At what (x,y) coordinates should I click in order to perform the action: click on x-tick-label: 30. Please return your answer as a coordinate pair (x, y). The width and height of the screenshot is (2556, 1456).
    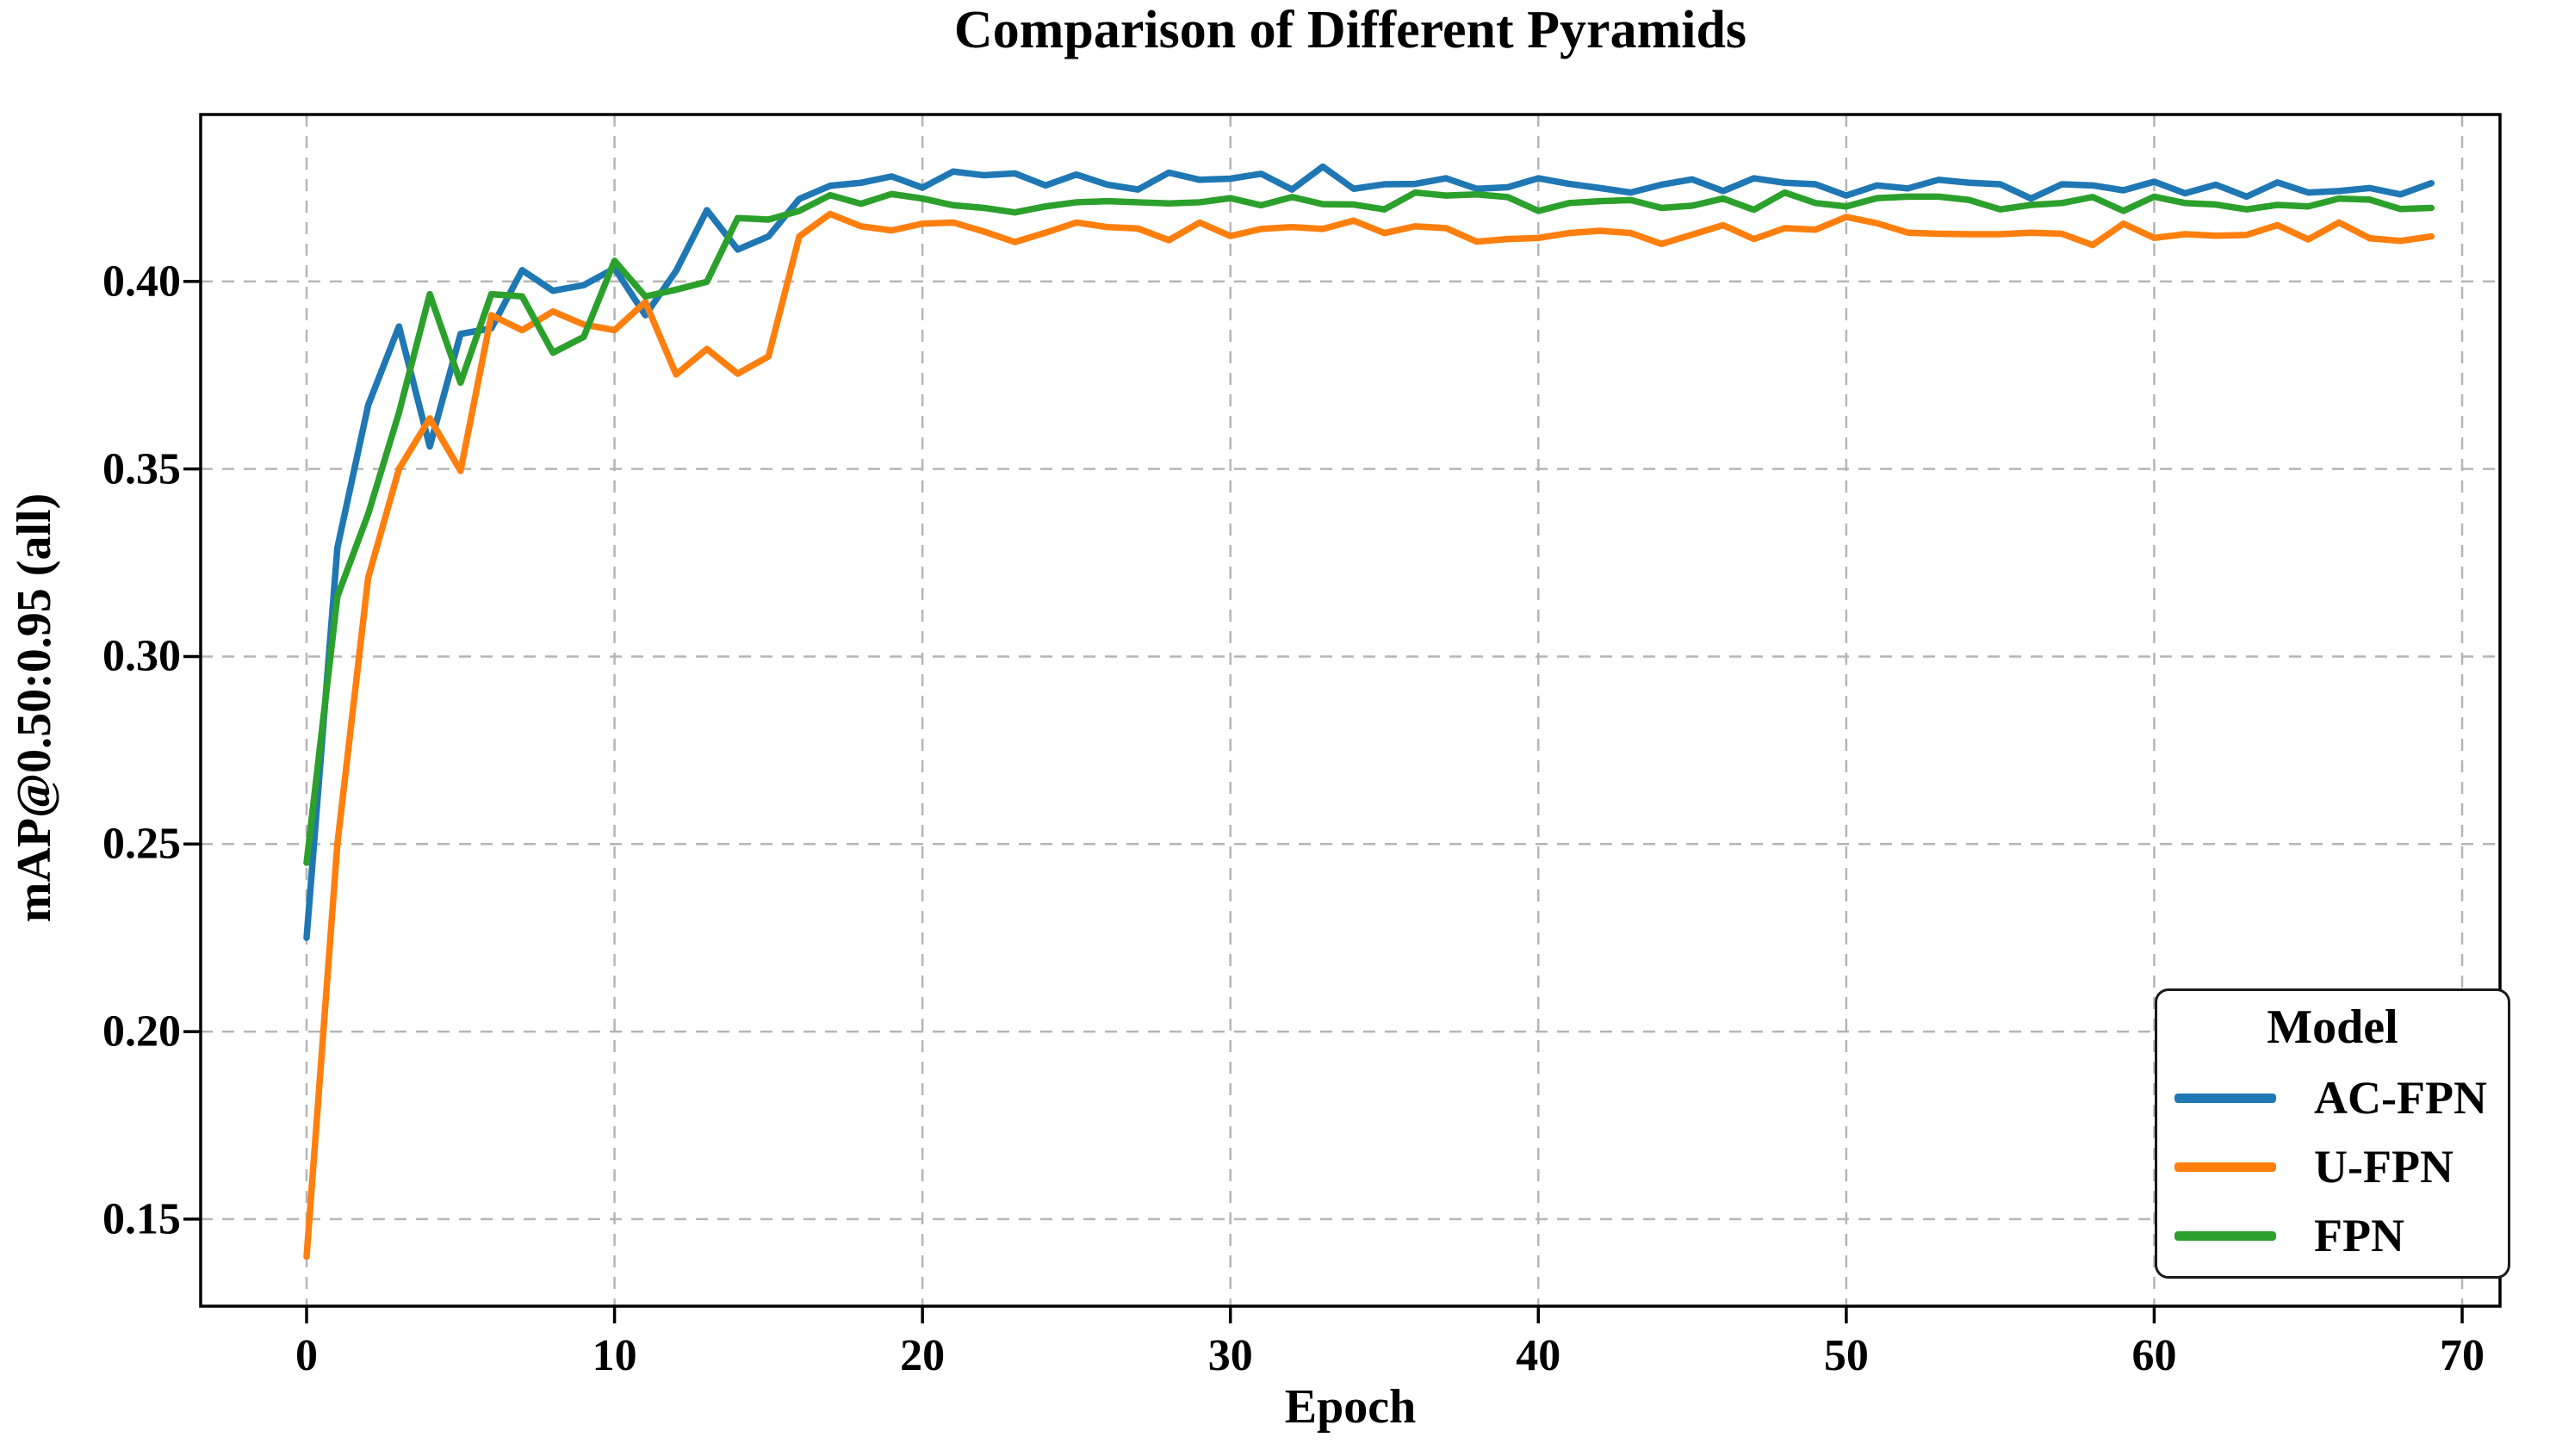
    Looking at the image, I should click on (1230, 1355).